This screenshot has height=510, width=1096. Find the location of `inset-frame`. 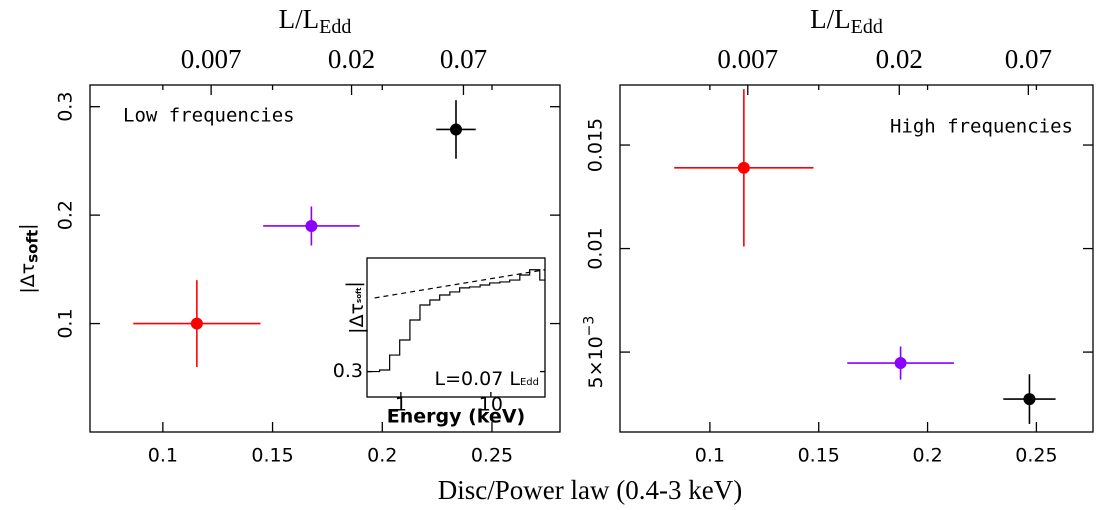

inset-frame is located at coordinates (456, 327).